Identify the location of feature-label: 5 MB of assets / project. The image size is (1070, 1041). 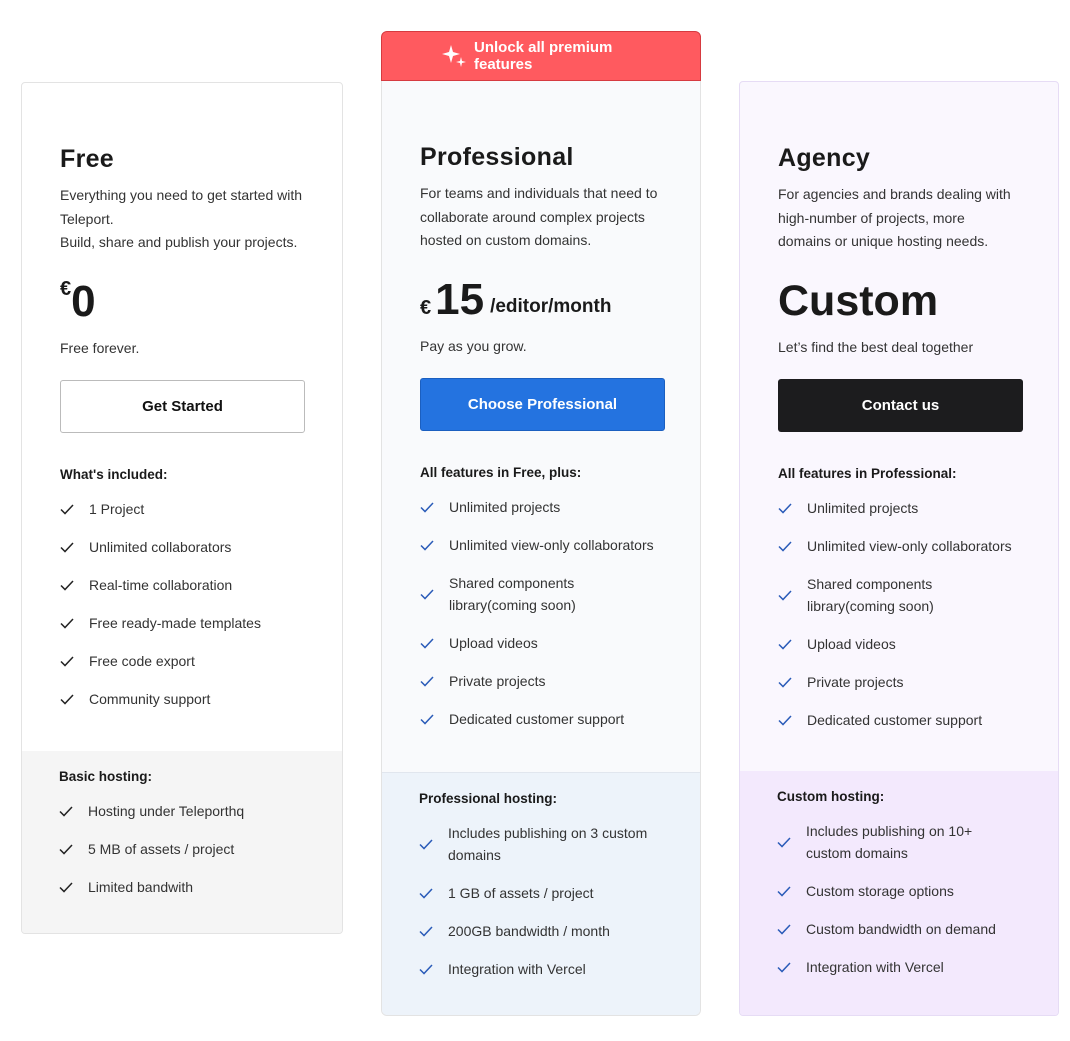
(161, 849).